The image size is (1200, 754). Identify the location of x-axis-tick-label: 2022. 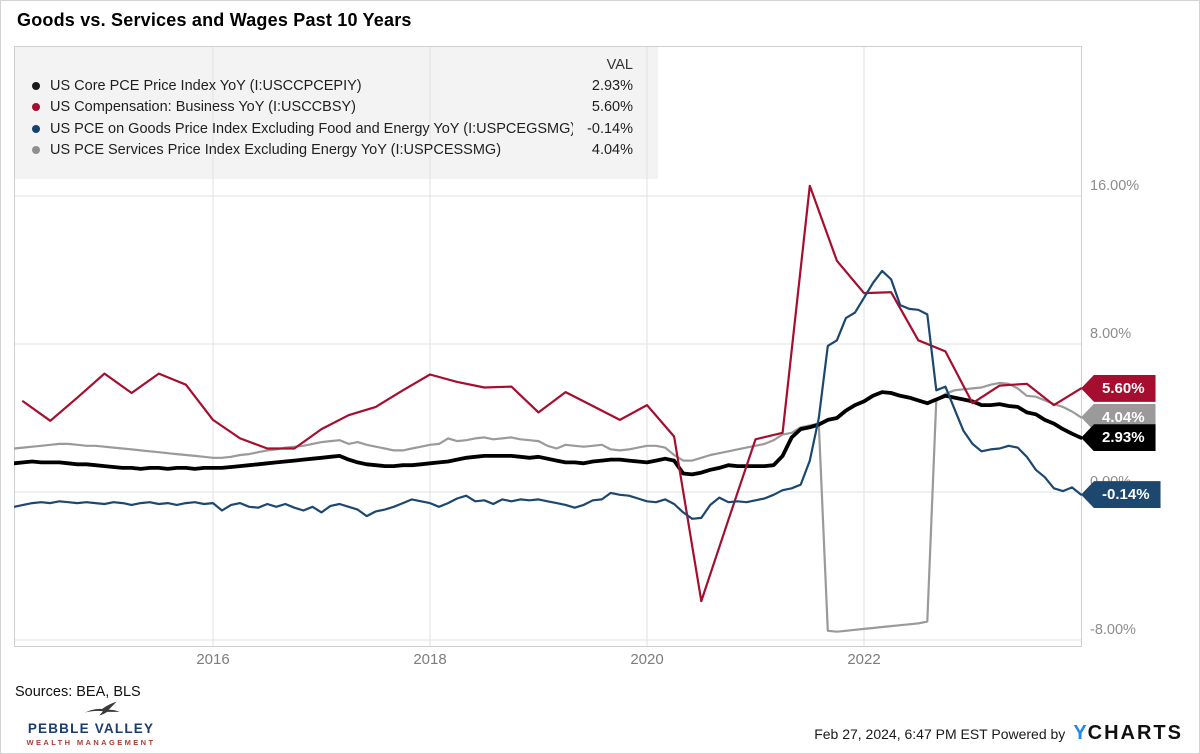
(864, 659).